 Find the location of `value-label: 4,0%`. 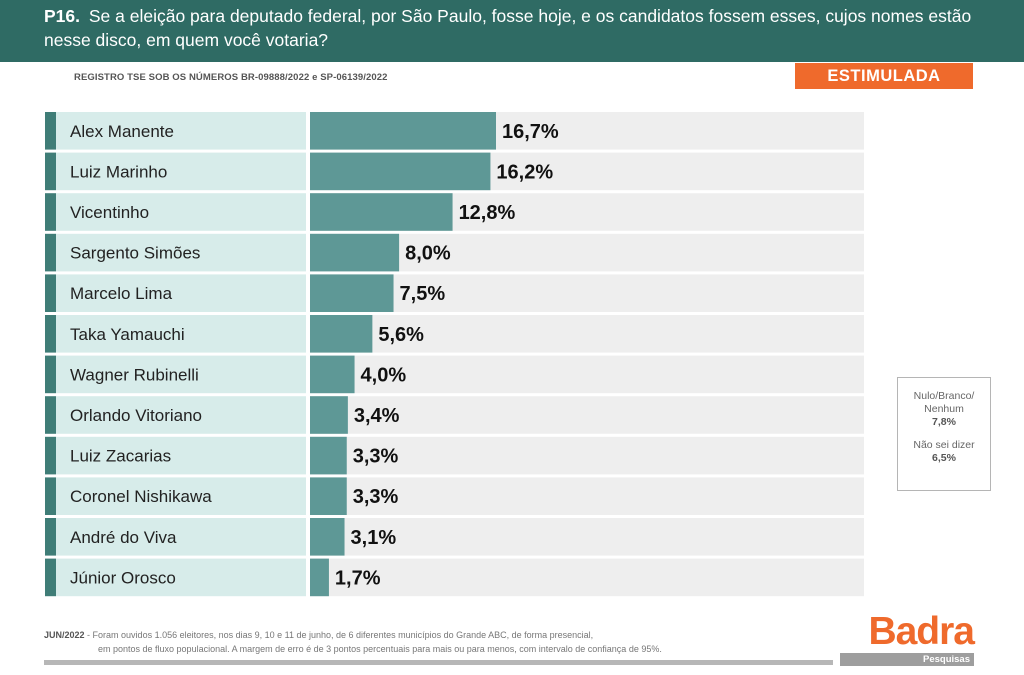

value-label: 4,0% is located at coordinates (384, 375).